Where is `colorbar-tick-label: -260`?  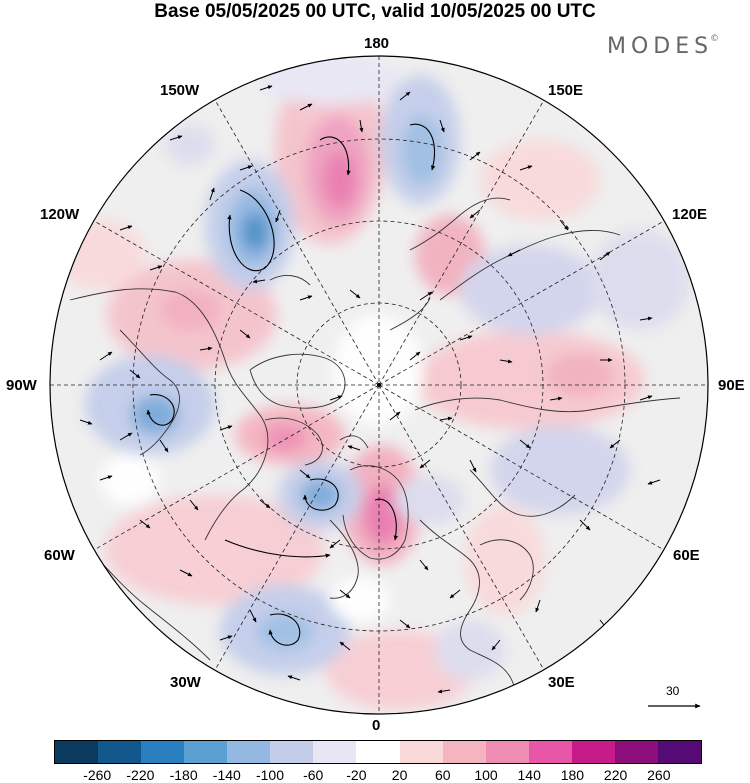 colorbar-tick-label: -260 is located at coordinates (97, 775).